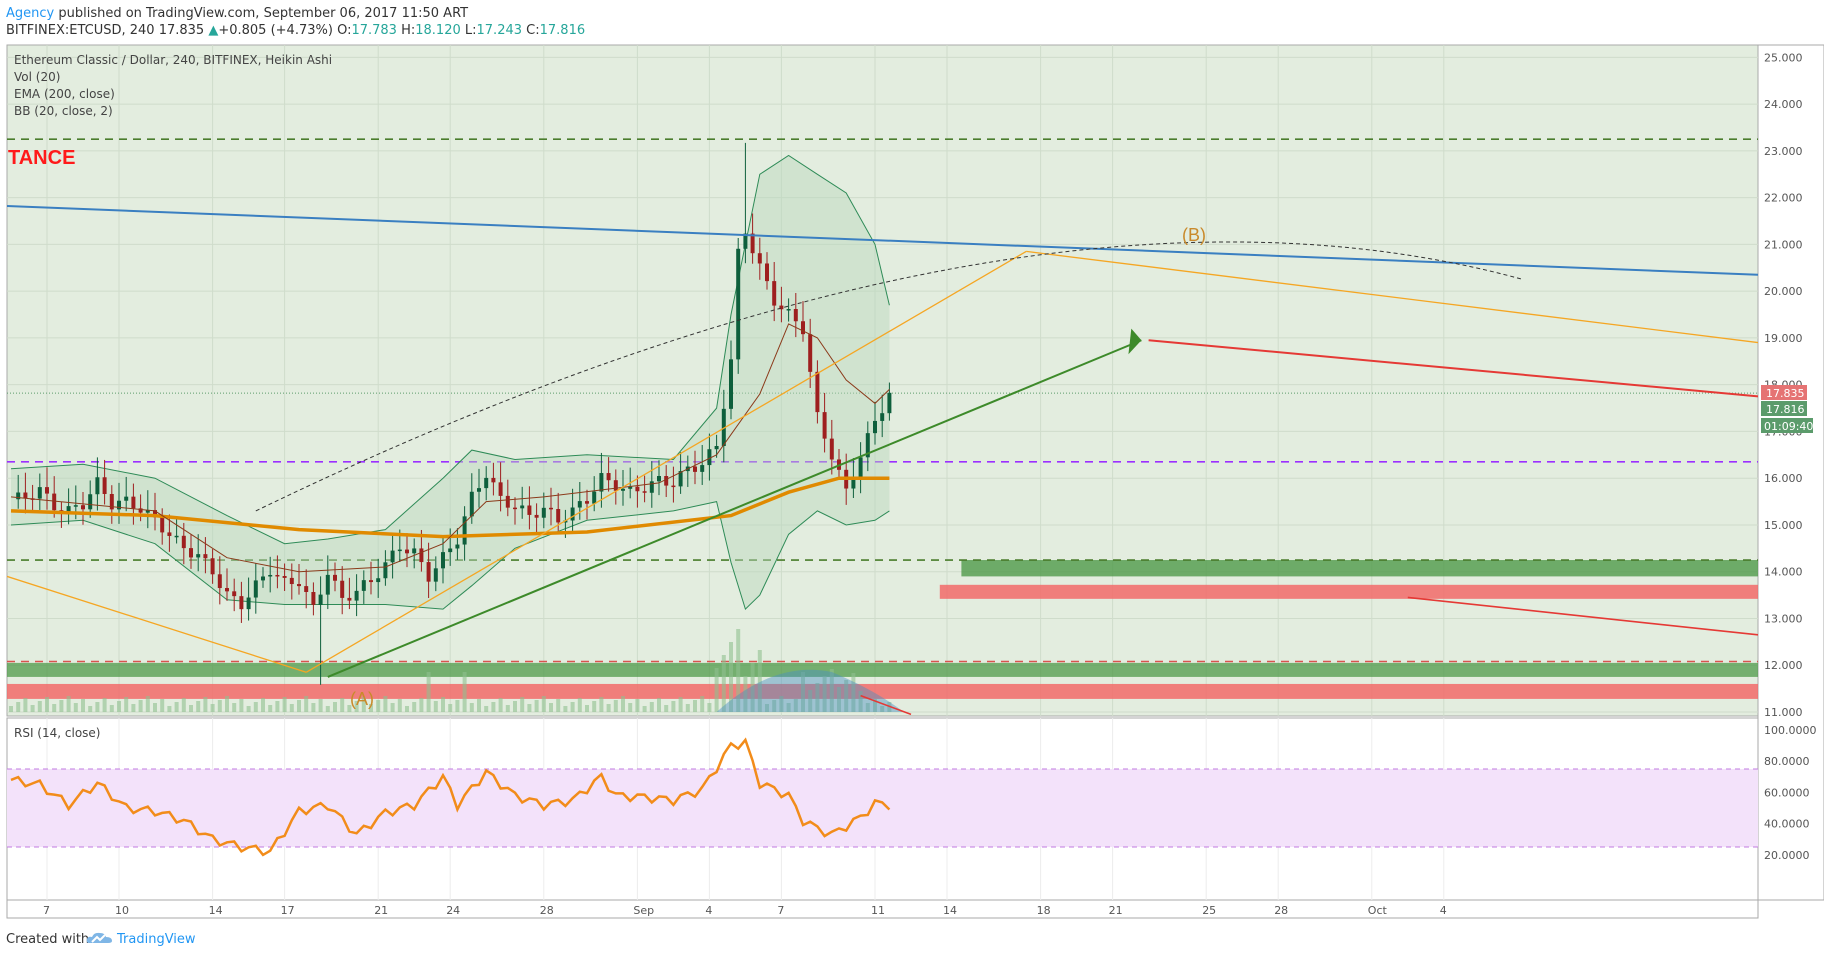  Describe the element at coordinates (57, 733) in the screenshot. I see `rsi-label: RSI (14, close)` at that location.